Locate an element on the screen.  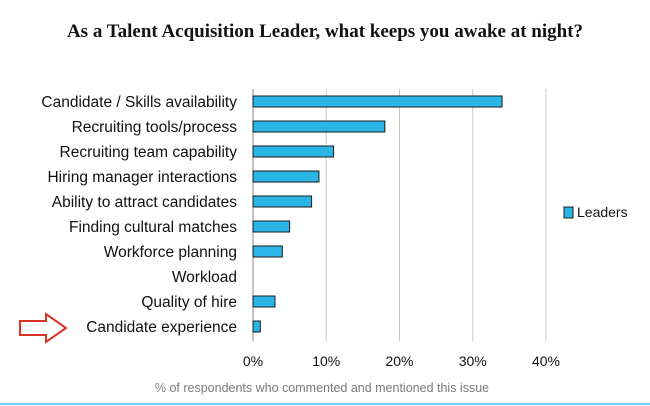
legend: Leaders is located at coordinates (595, 212).